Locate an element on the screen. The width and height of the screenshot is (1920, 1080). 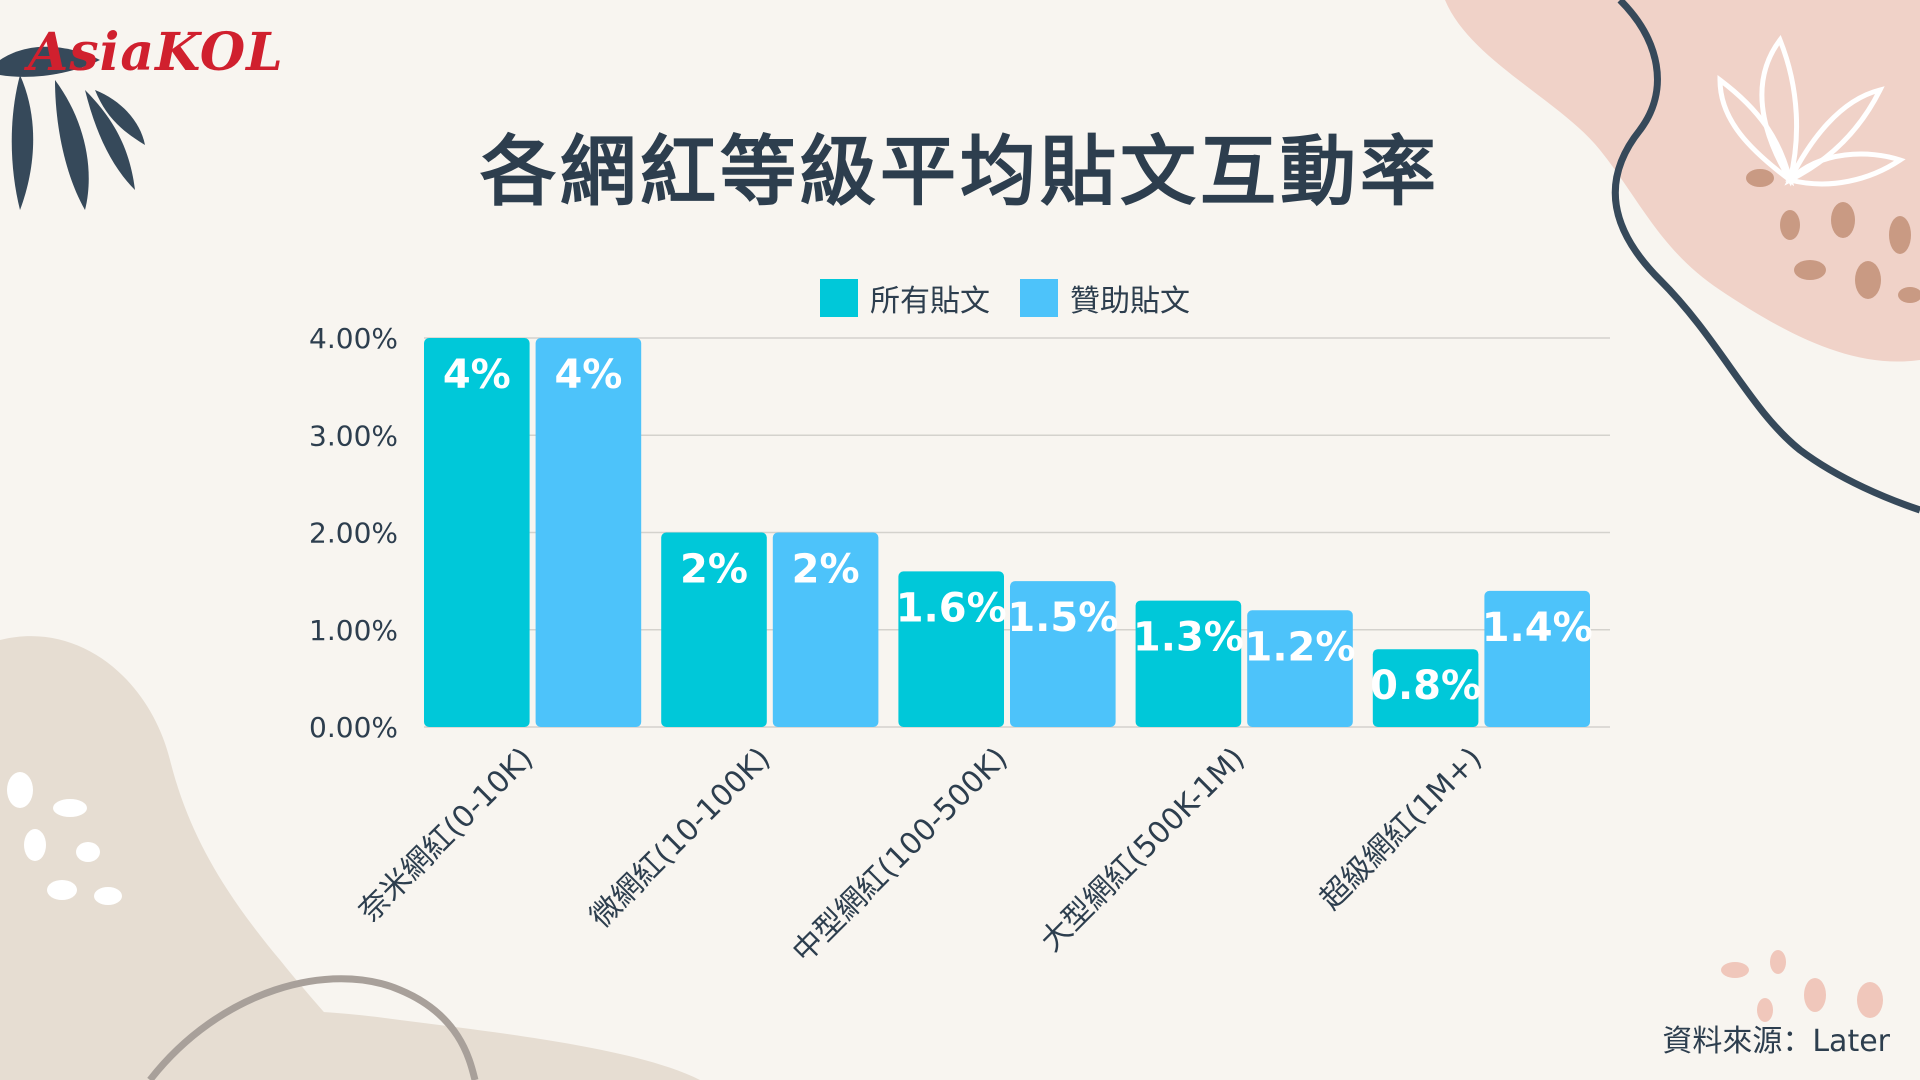
beige-blob-decoration is located at coordinates (190, 858).